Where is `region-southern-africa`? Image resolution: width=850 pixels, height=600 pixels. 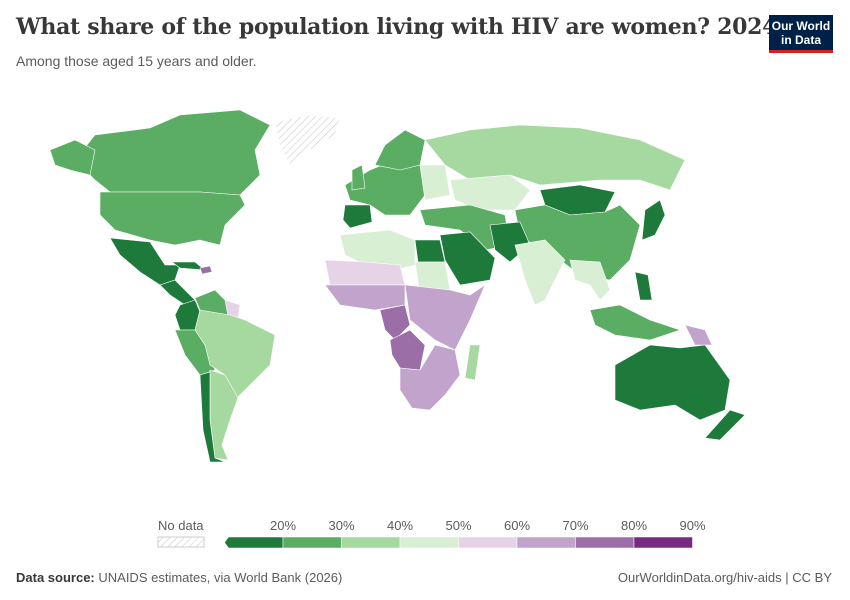
region-southern-africa is located at coordinates (430, 377).